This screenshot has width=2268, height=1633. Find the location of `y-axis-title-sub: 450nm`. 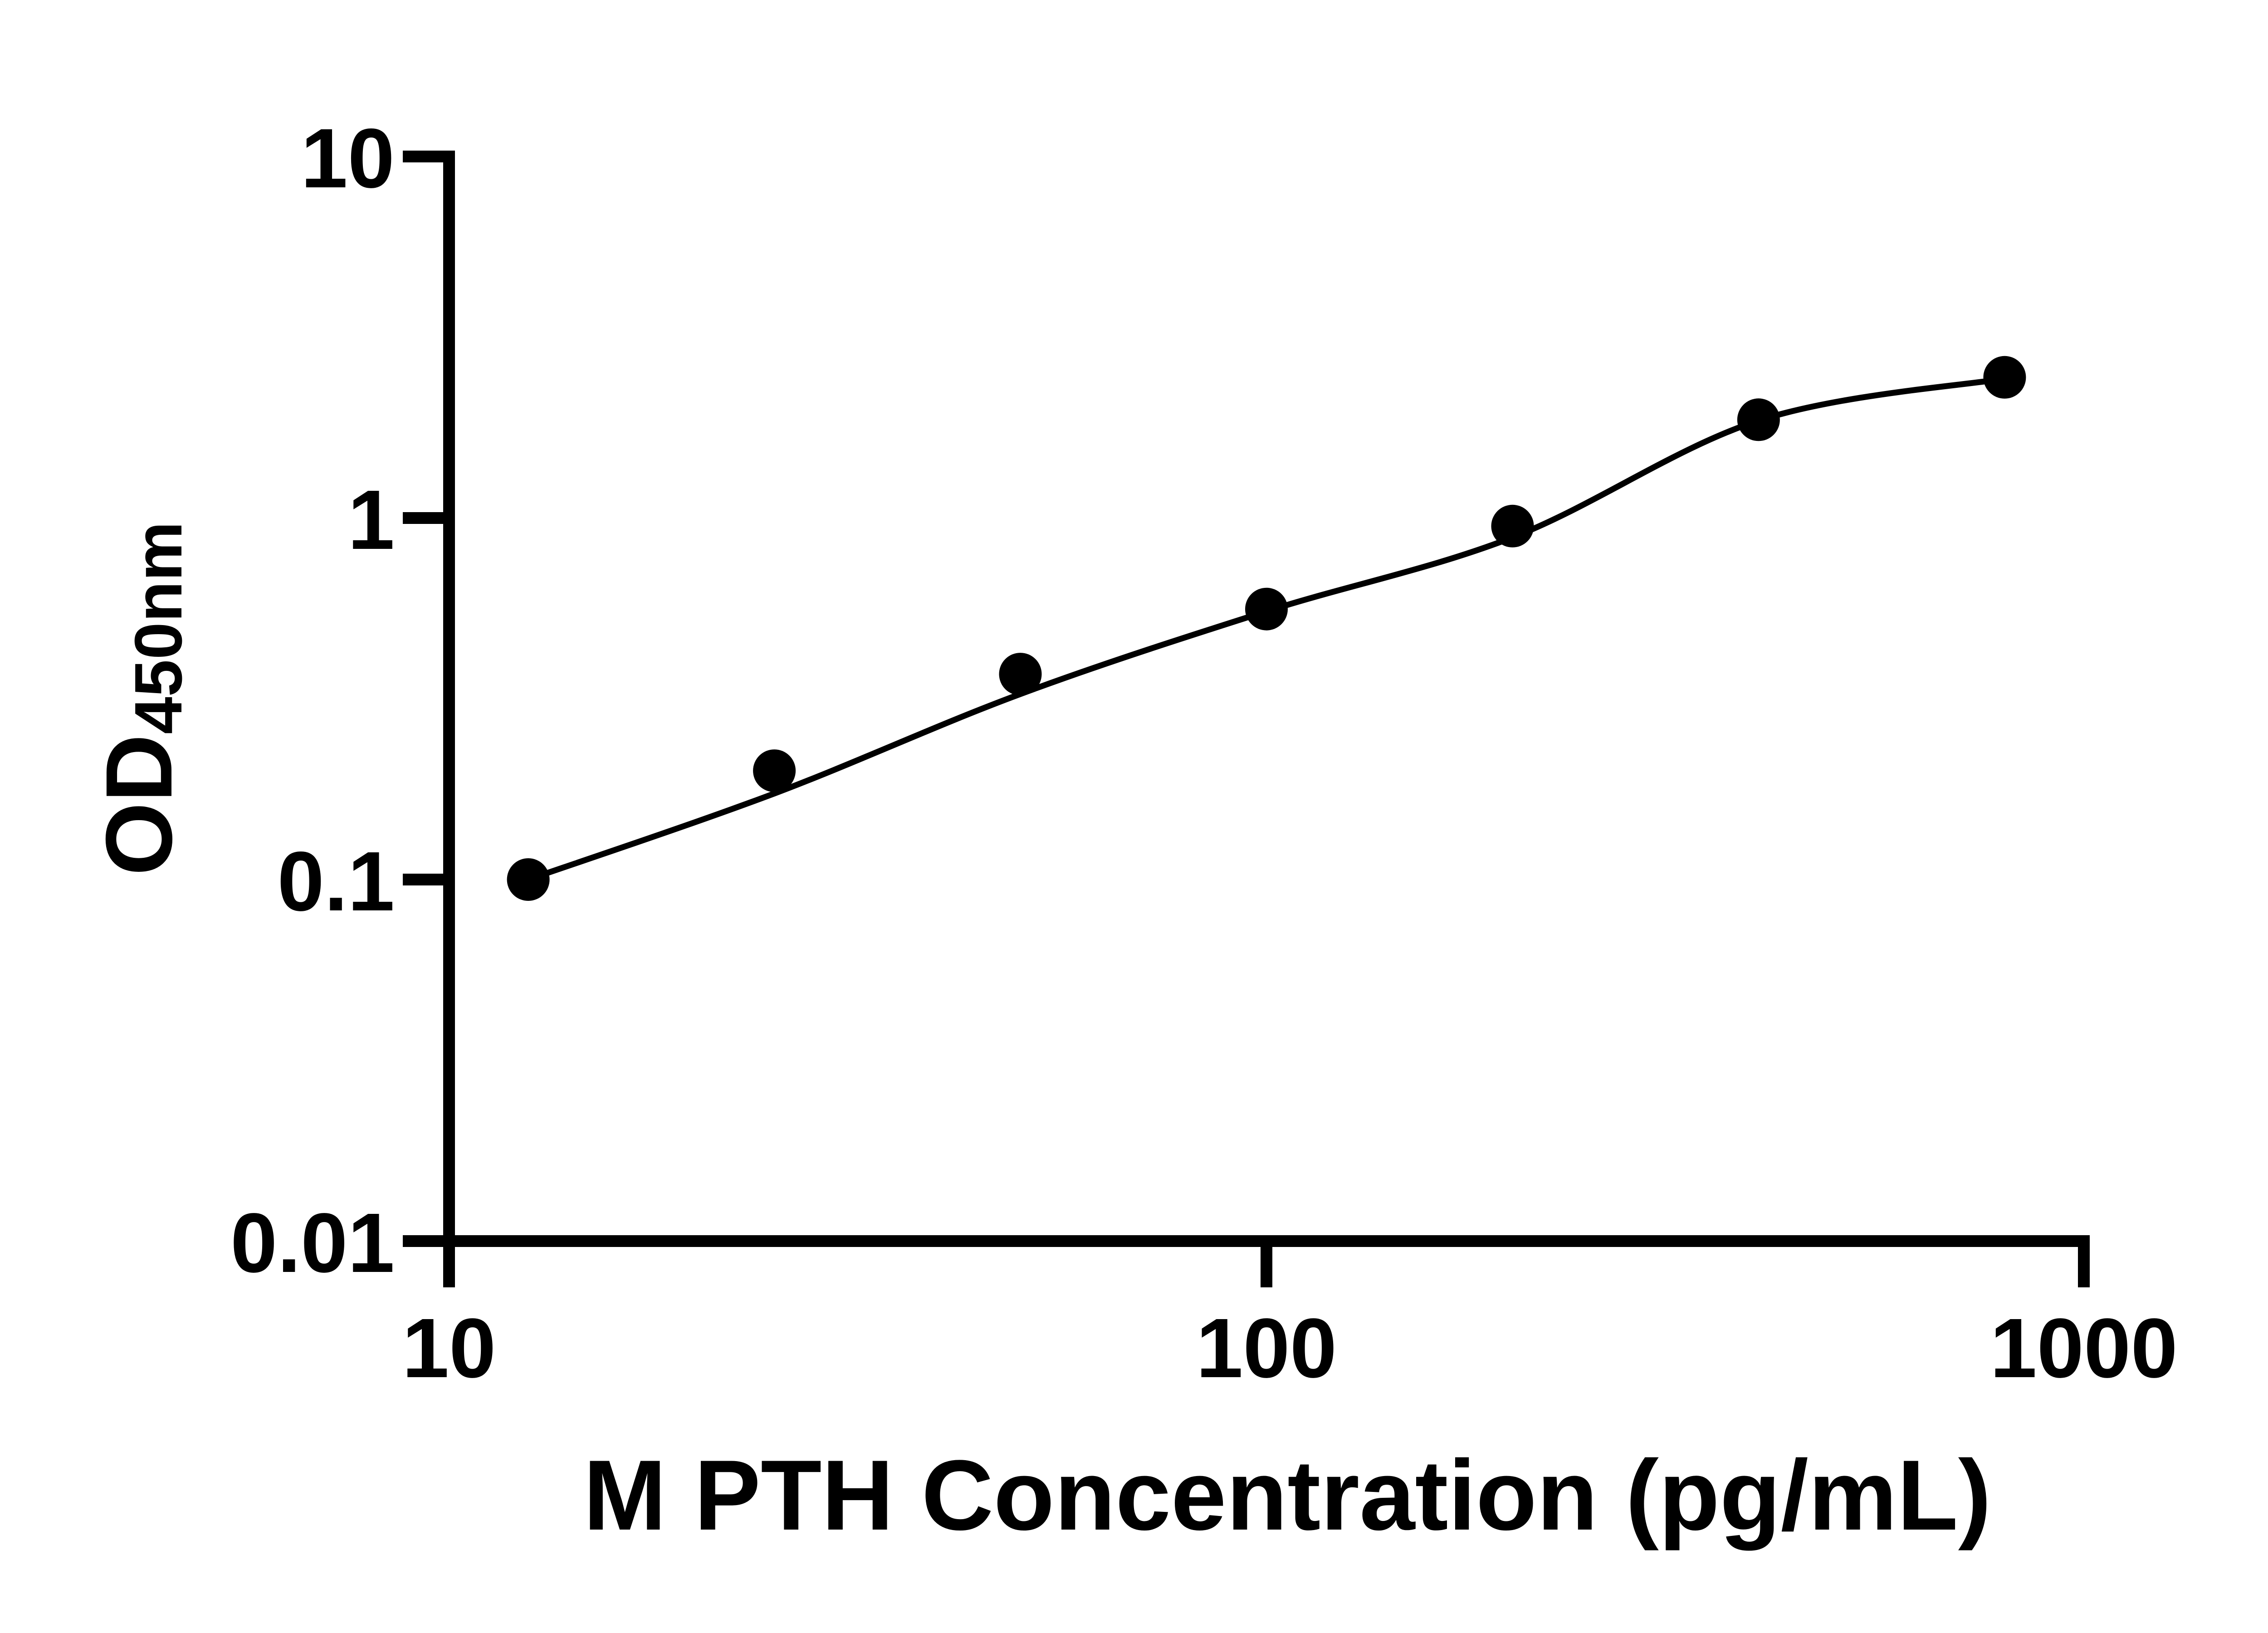

y-axis-title-sub: 450nm is located at coordinates (158, 628).